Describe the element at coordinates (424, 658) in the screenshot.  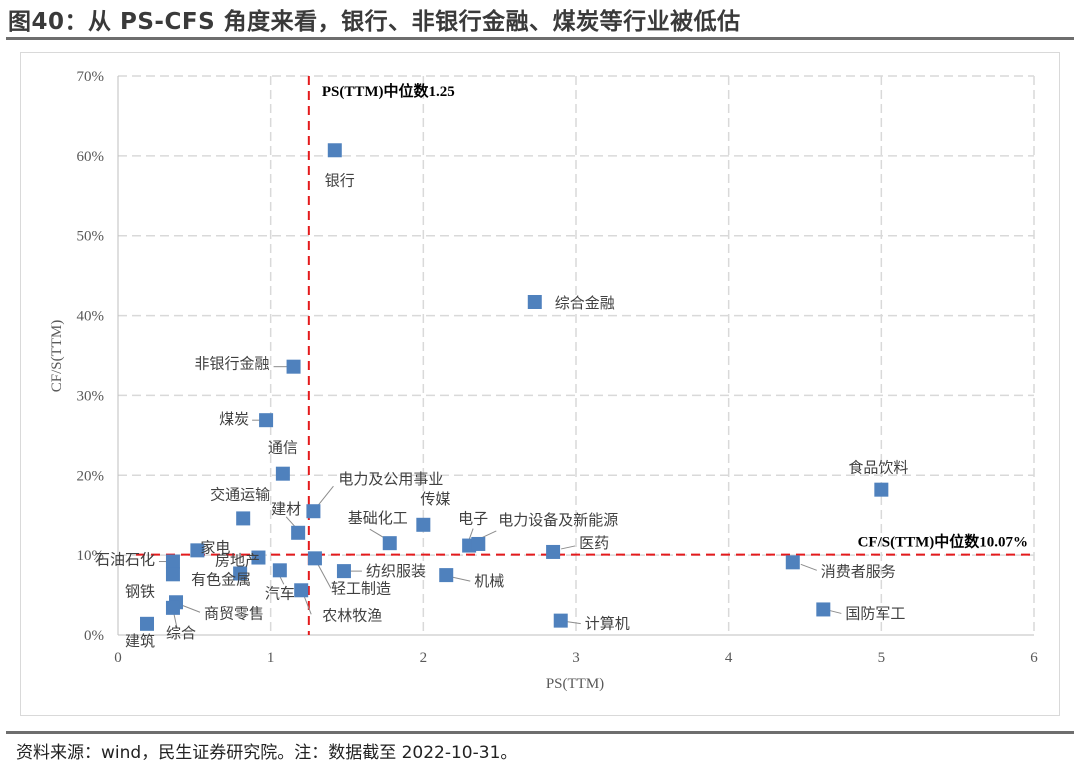
I see `x-tick-label: 2` at that location.